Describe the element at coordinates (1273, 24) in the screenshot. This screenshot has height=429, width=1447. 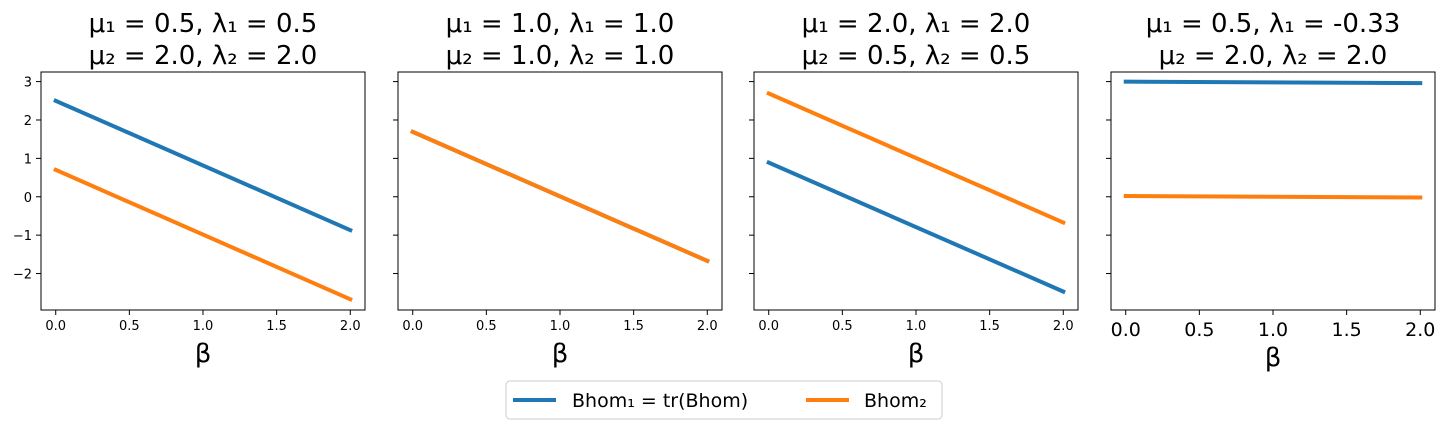
I see `panel-4-title-line1: μ₁ = 0.5, λ₁ = -0.33` at that location.